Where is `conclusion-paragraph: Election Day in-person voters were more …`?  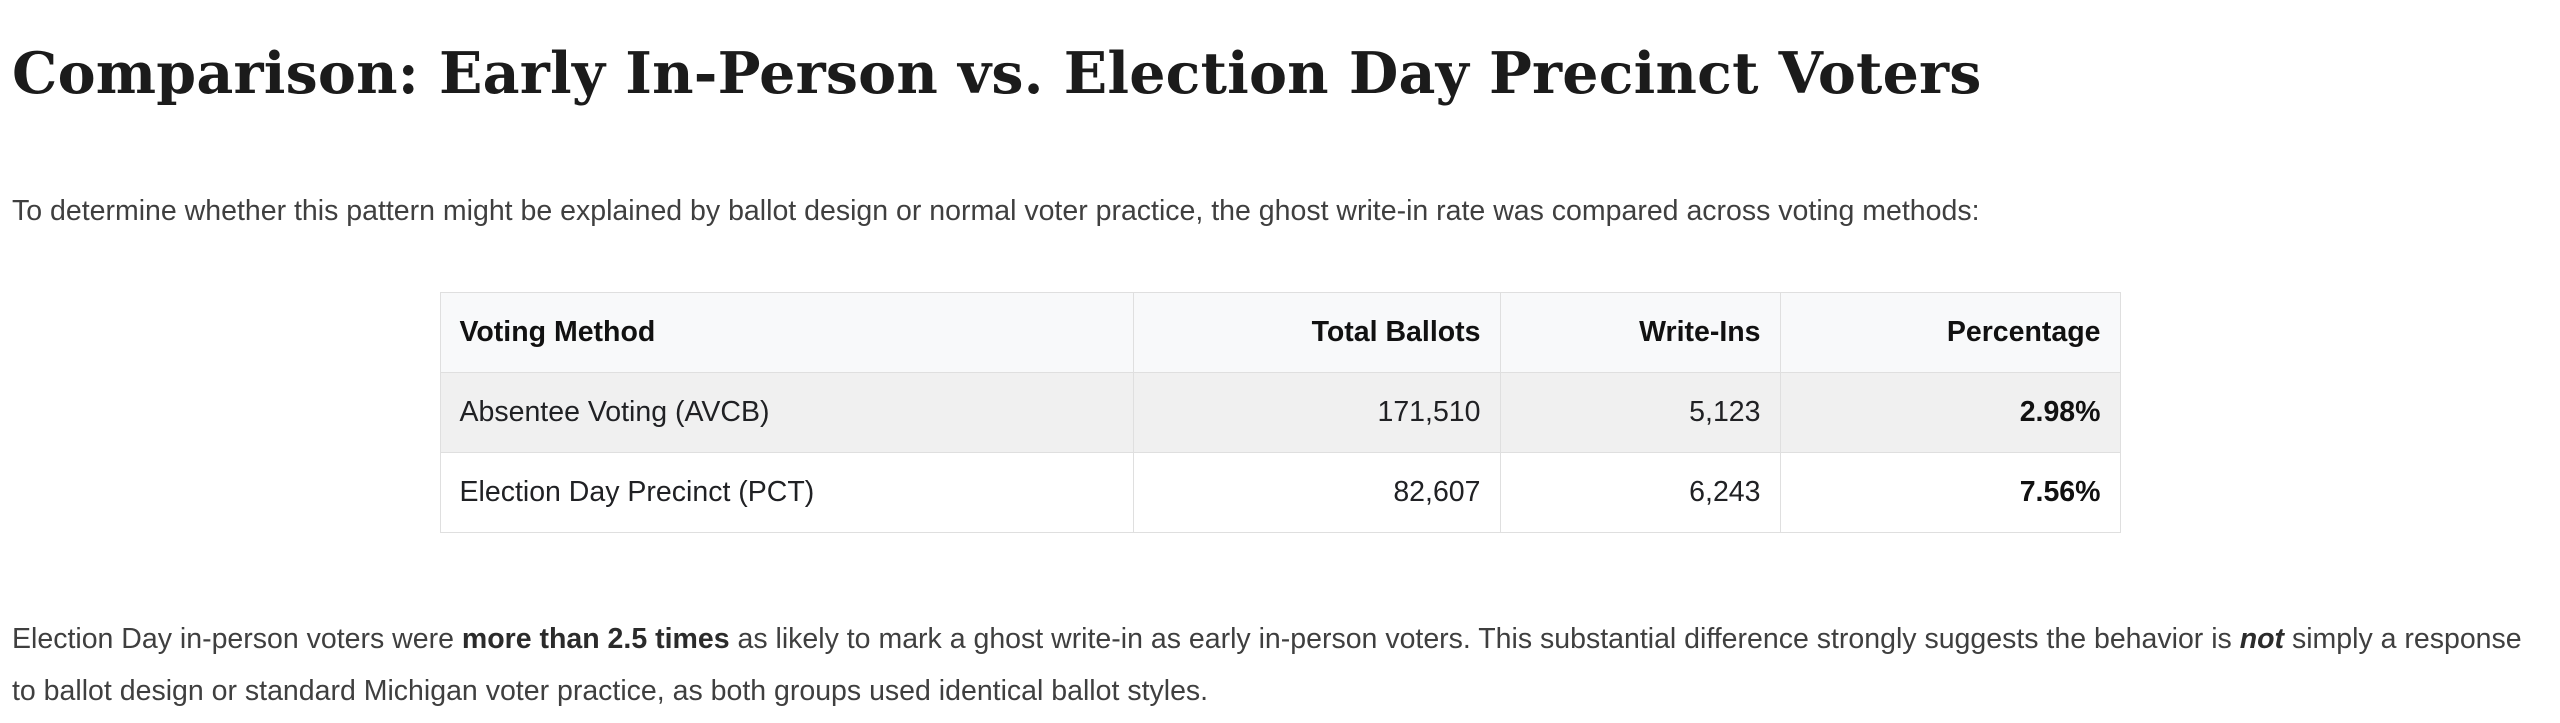
conclusion-paragraph: Election Day in-person voters were more … is located at coordinates (1280, 665).